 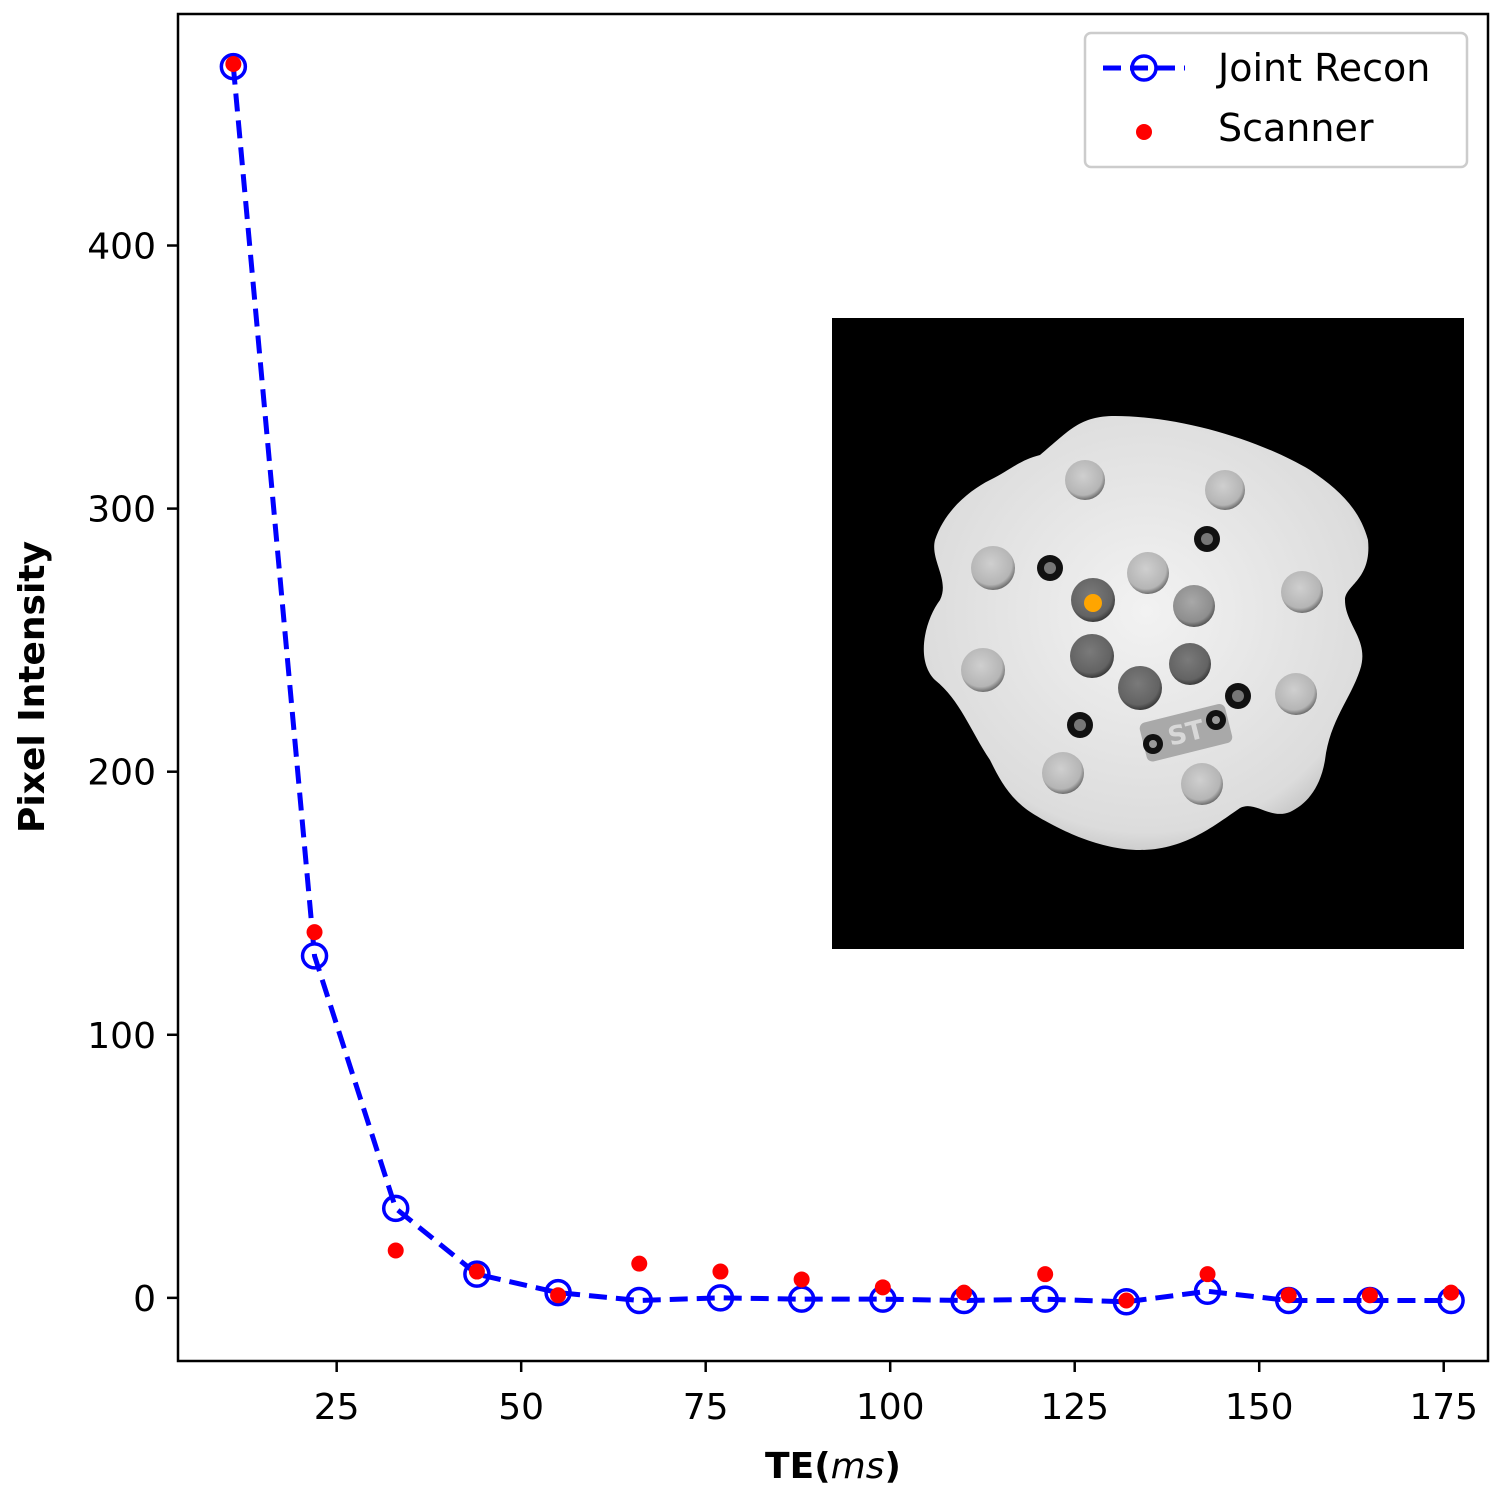 What do you see at coordinates (890, 1407) in the screenshot?
I see `x-tick-label: 100` at bounding box center [890, 1407].